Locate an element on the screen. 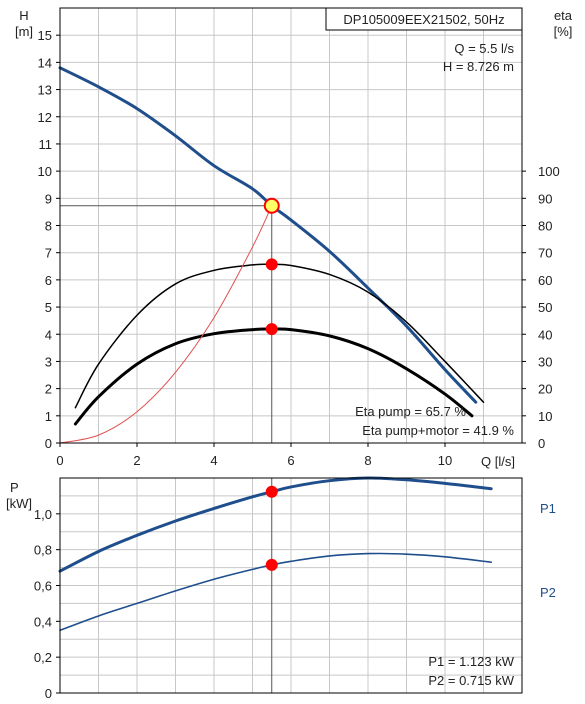 Image resolution: width=585 pixels, height=704 pixels. power-tick-label: 0,4 is located at coordinates (43, 621).